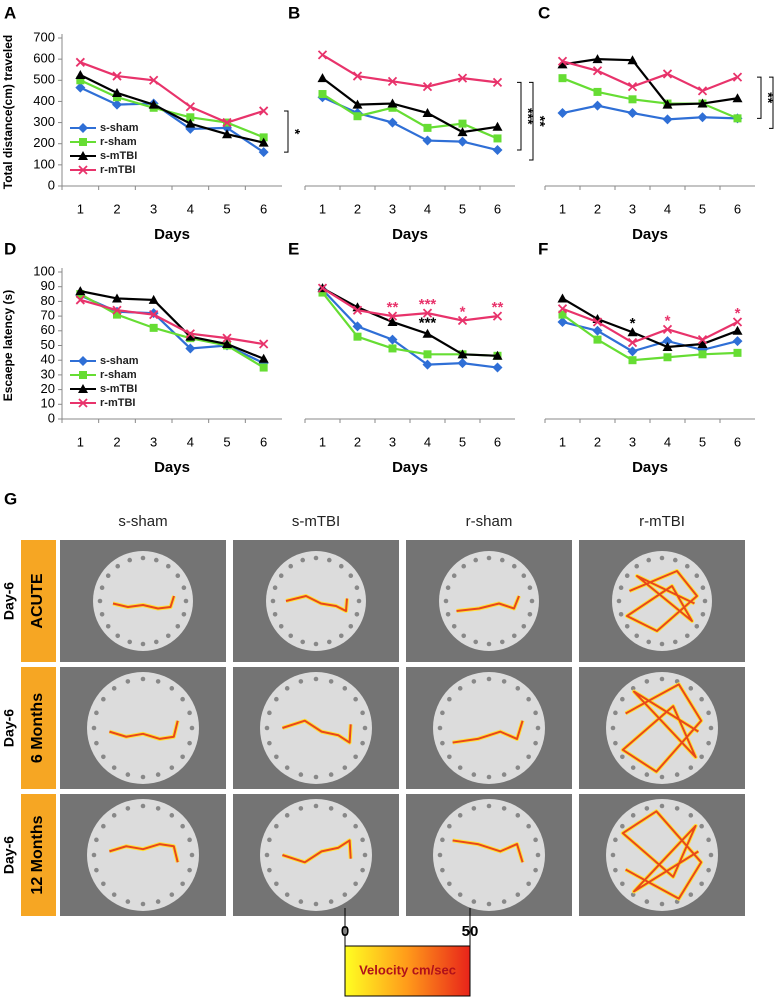 Image resolution: width=777 pixels, height=1007 pixels. I want to click on legend-label: r-sham, so click(118, 375).